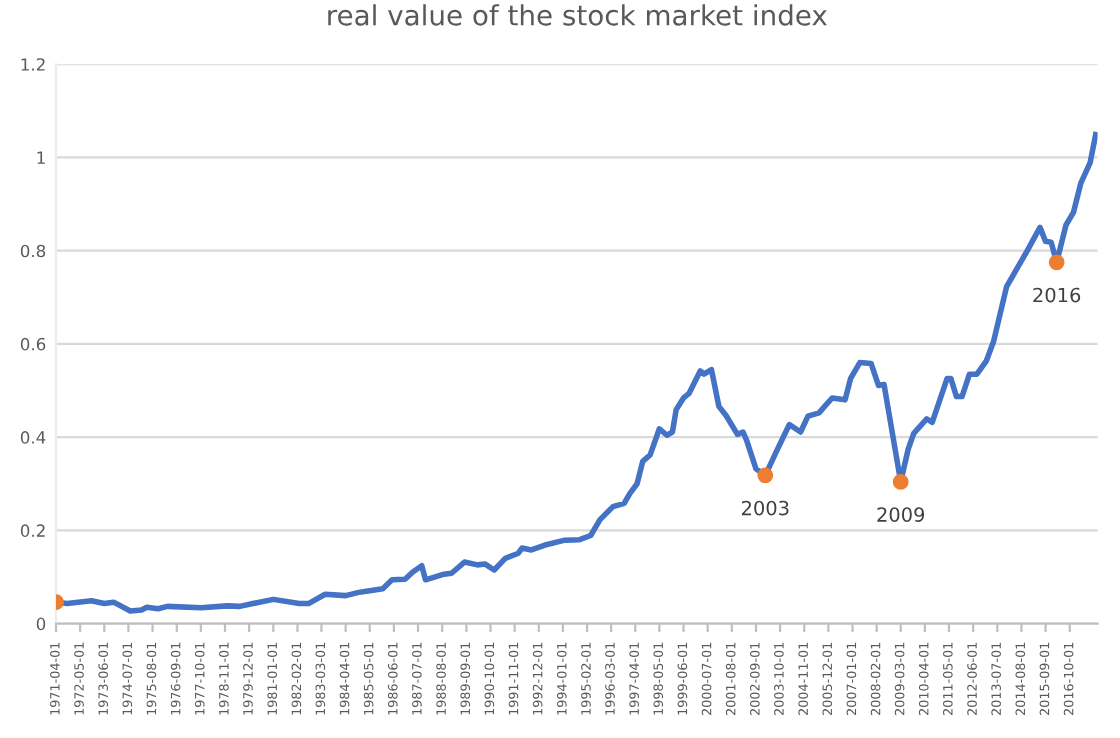  Describe the element at coordinates (41, 624) in the screenshot. I see `y-tick-label: 0` at that location.